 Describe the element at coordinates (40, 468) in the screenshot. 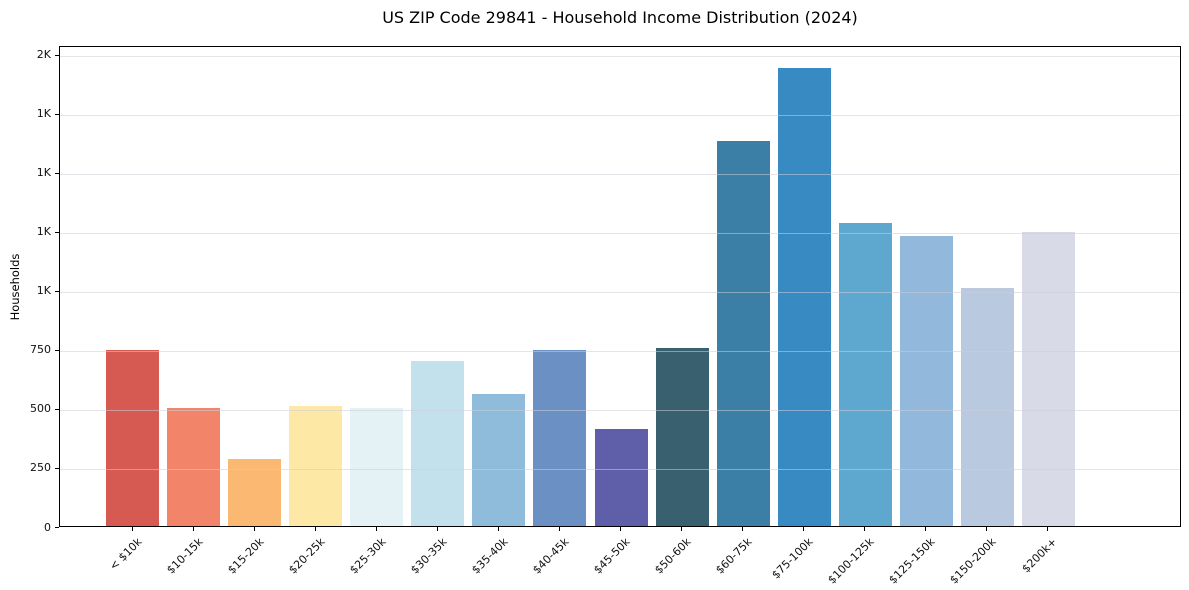

I see `y-tick-label: 250` at that location.